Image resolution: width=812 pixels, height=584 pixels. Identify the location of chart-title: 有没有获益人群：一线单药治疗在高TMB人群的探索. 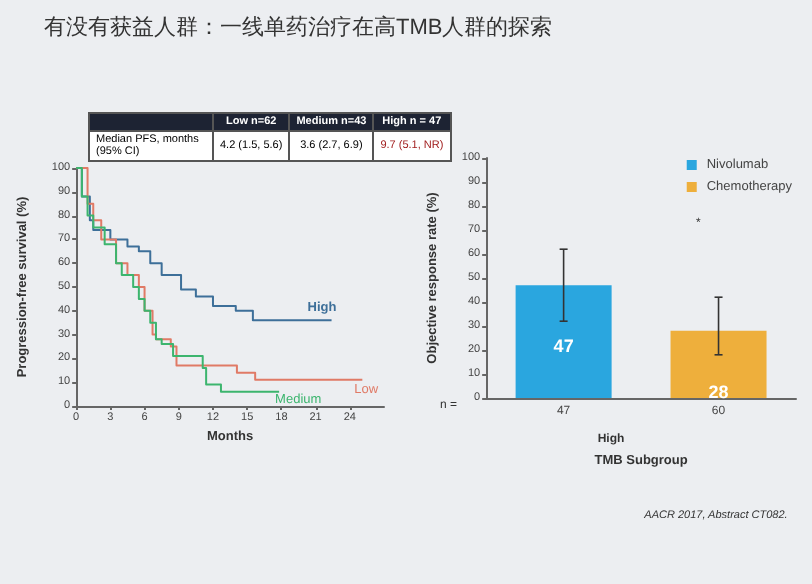
(298, 27).